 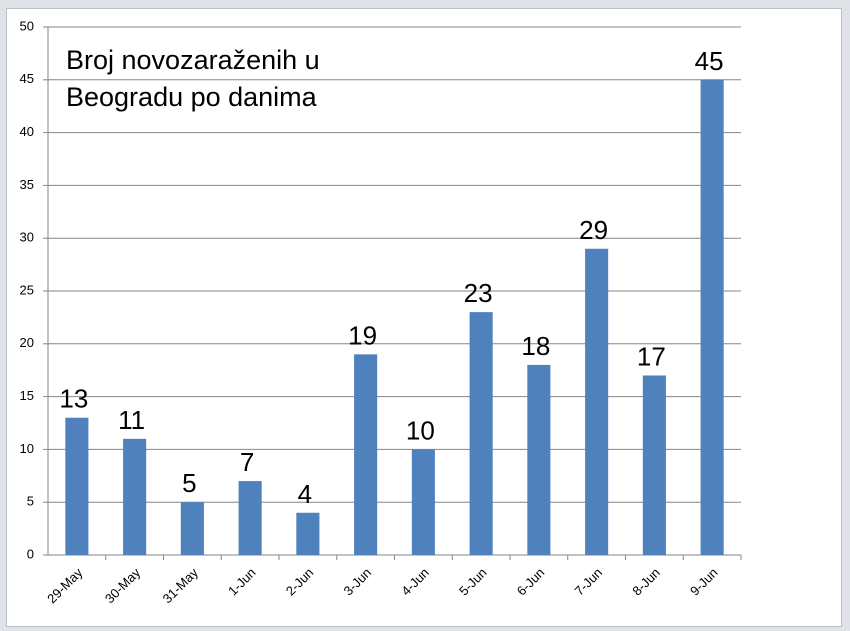 What do you see at coordinates (589, 582) in the screenshot?
I see `x-tick-label: 7-Jun` at bounding box center [589, 582].